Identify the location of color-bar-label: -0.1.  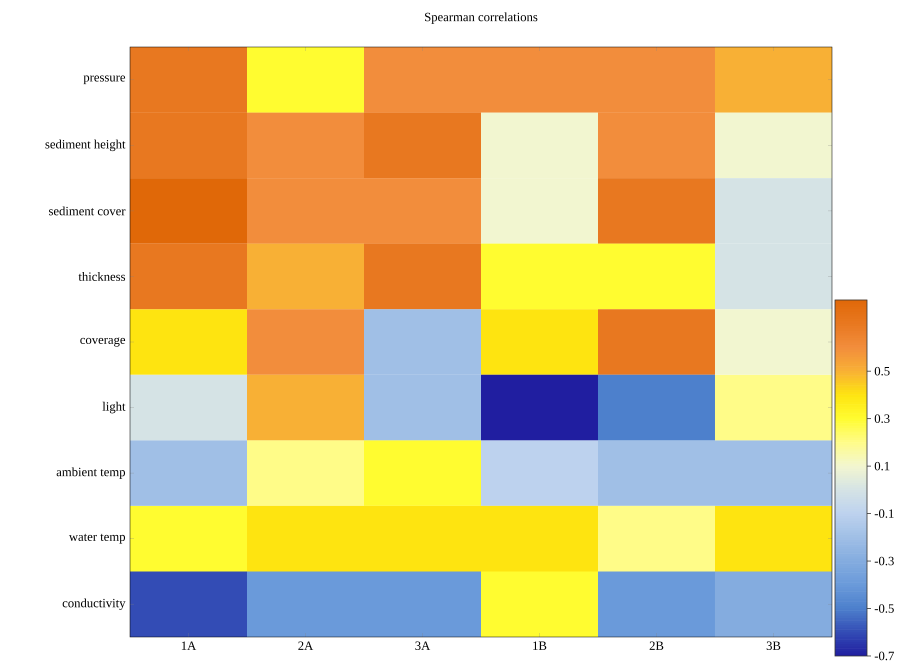
(884, 513).